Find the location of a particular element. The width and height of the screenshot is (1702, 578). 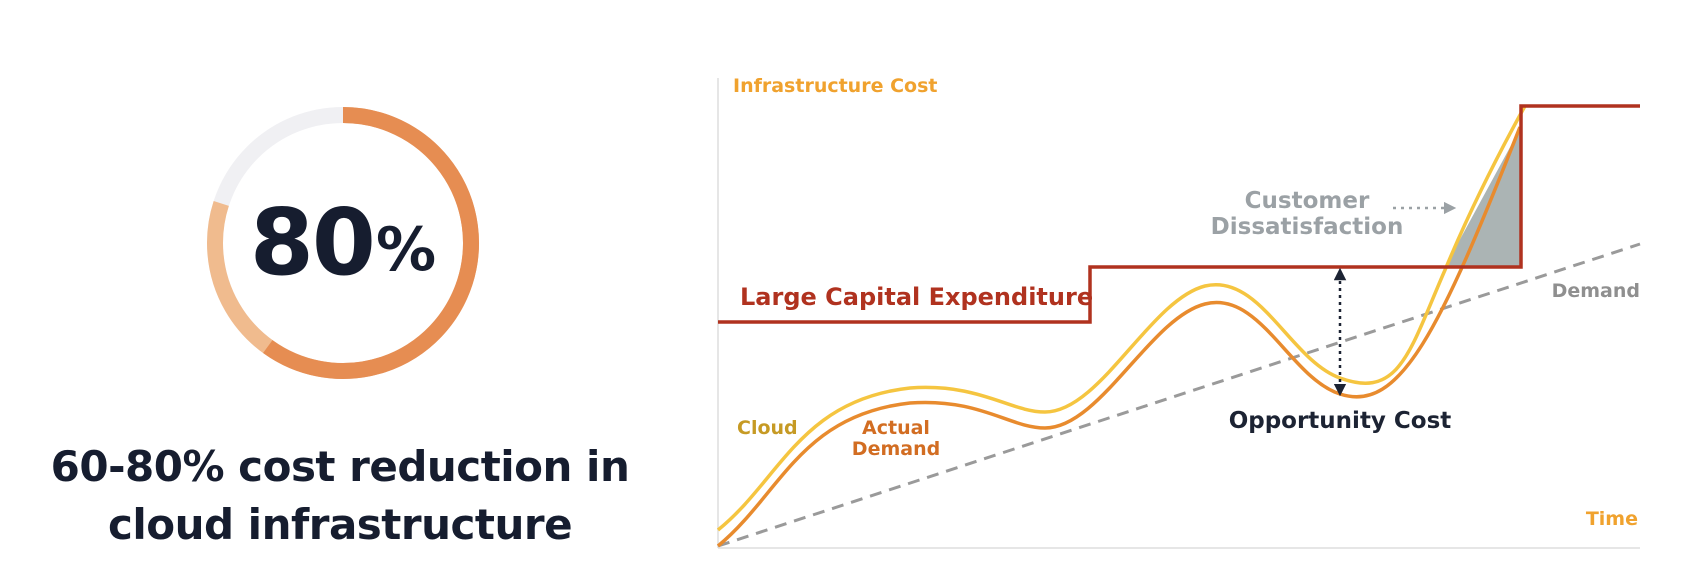

y-axis-label: Infrastructure Cost is located at coordinates (835, 86).